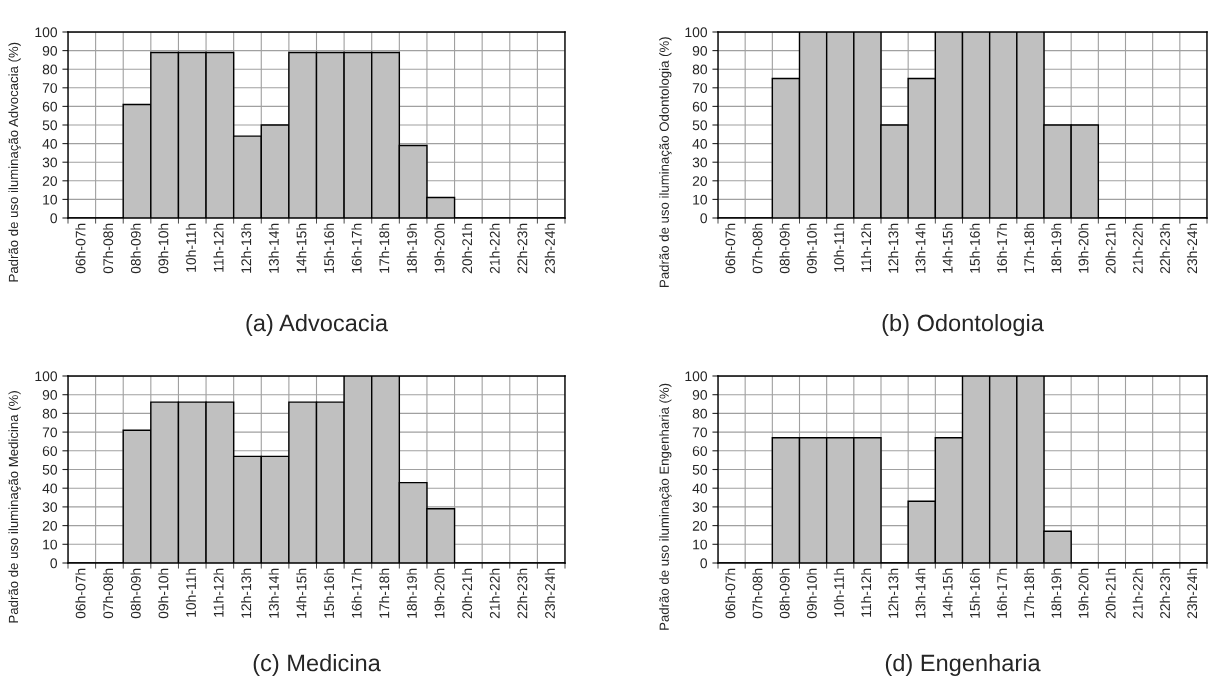 The image size is (1217, 684). What do you see at coordinates (80, 593) in the screenshot?
I see `x-tick-label: 06h-07h` at bounding box center [80, 593].